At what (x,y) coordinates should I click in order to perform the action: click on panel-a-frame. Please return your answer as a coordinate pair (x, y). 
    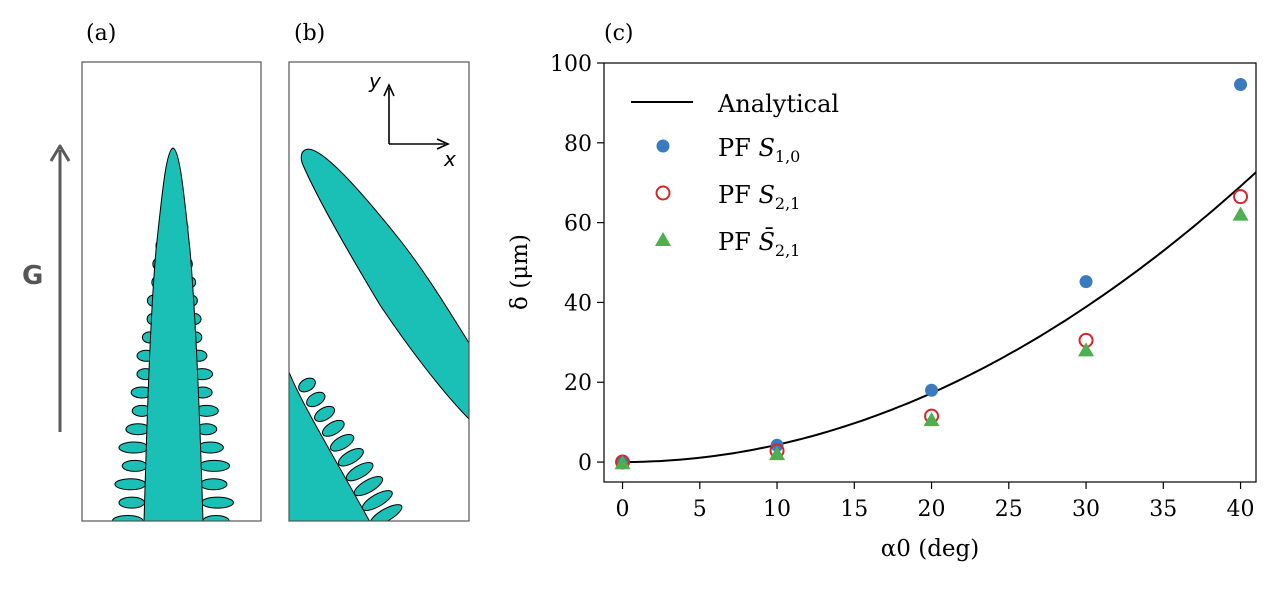
    Looking at the image, I should click on (171, 291).